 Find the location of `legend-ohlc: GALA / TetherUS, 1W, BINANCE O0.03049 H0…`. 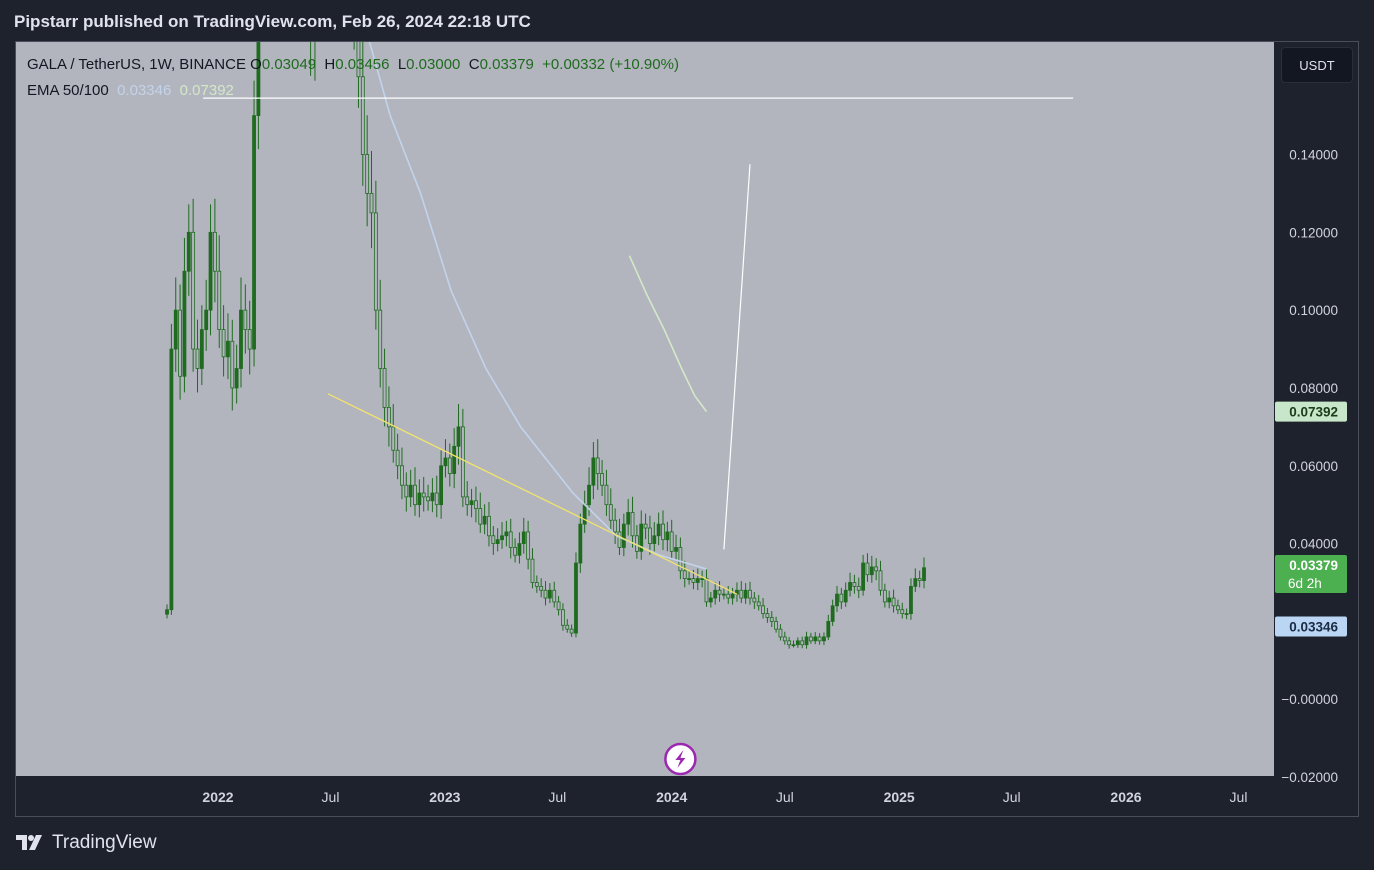

legend-ohlc: GALA / TetherUS, 1W, BINANCE O0.03049 H0… is located at coordinates (353, 64).